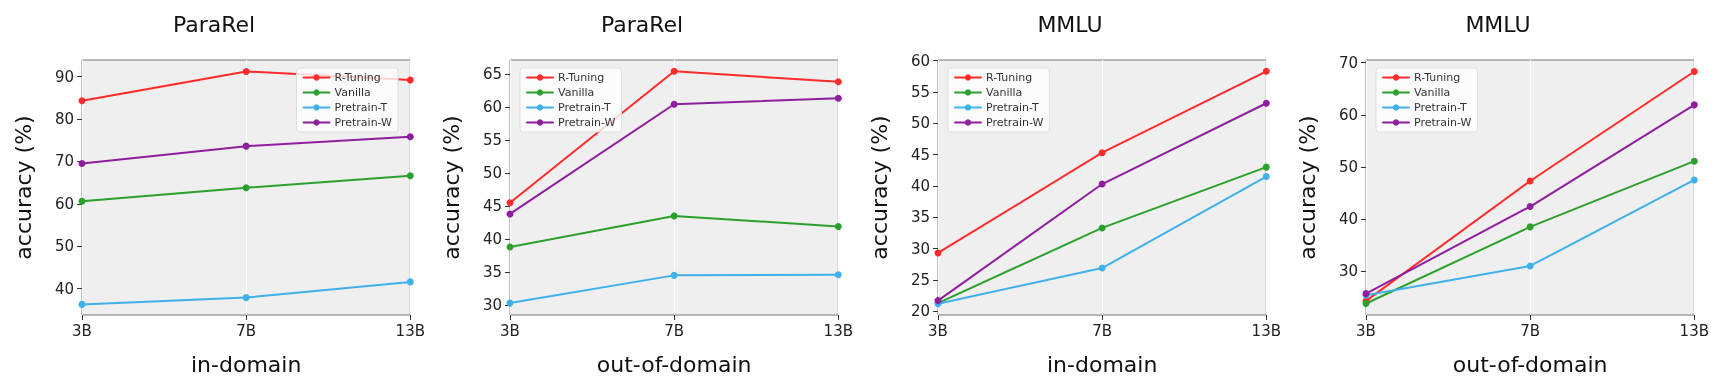 The height and width of the screenshot is (380, 1714). Describe the element at coordinates (920, 279) in the screenshot. I see `y-tick-label: 25` at that location.